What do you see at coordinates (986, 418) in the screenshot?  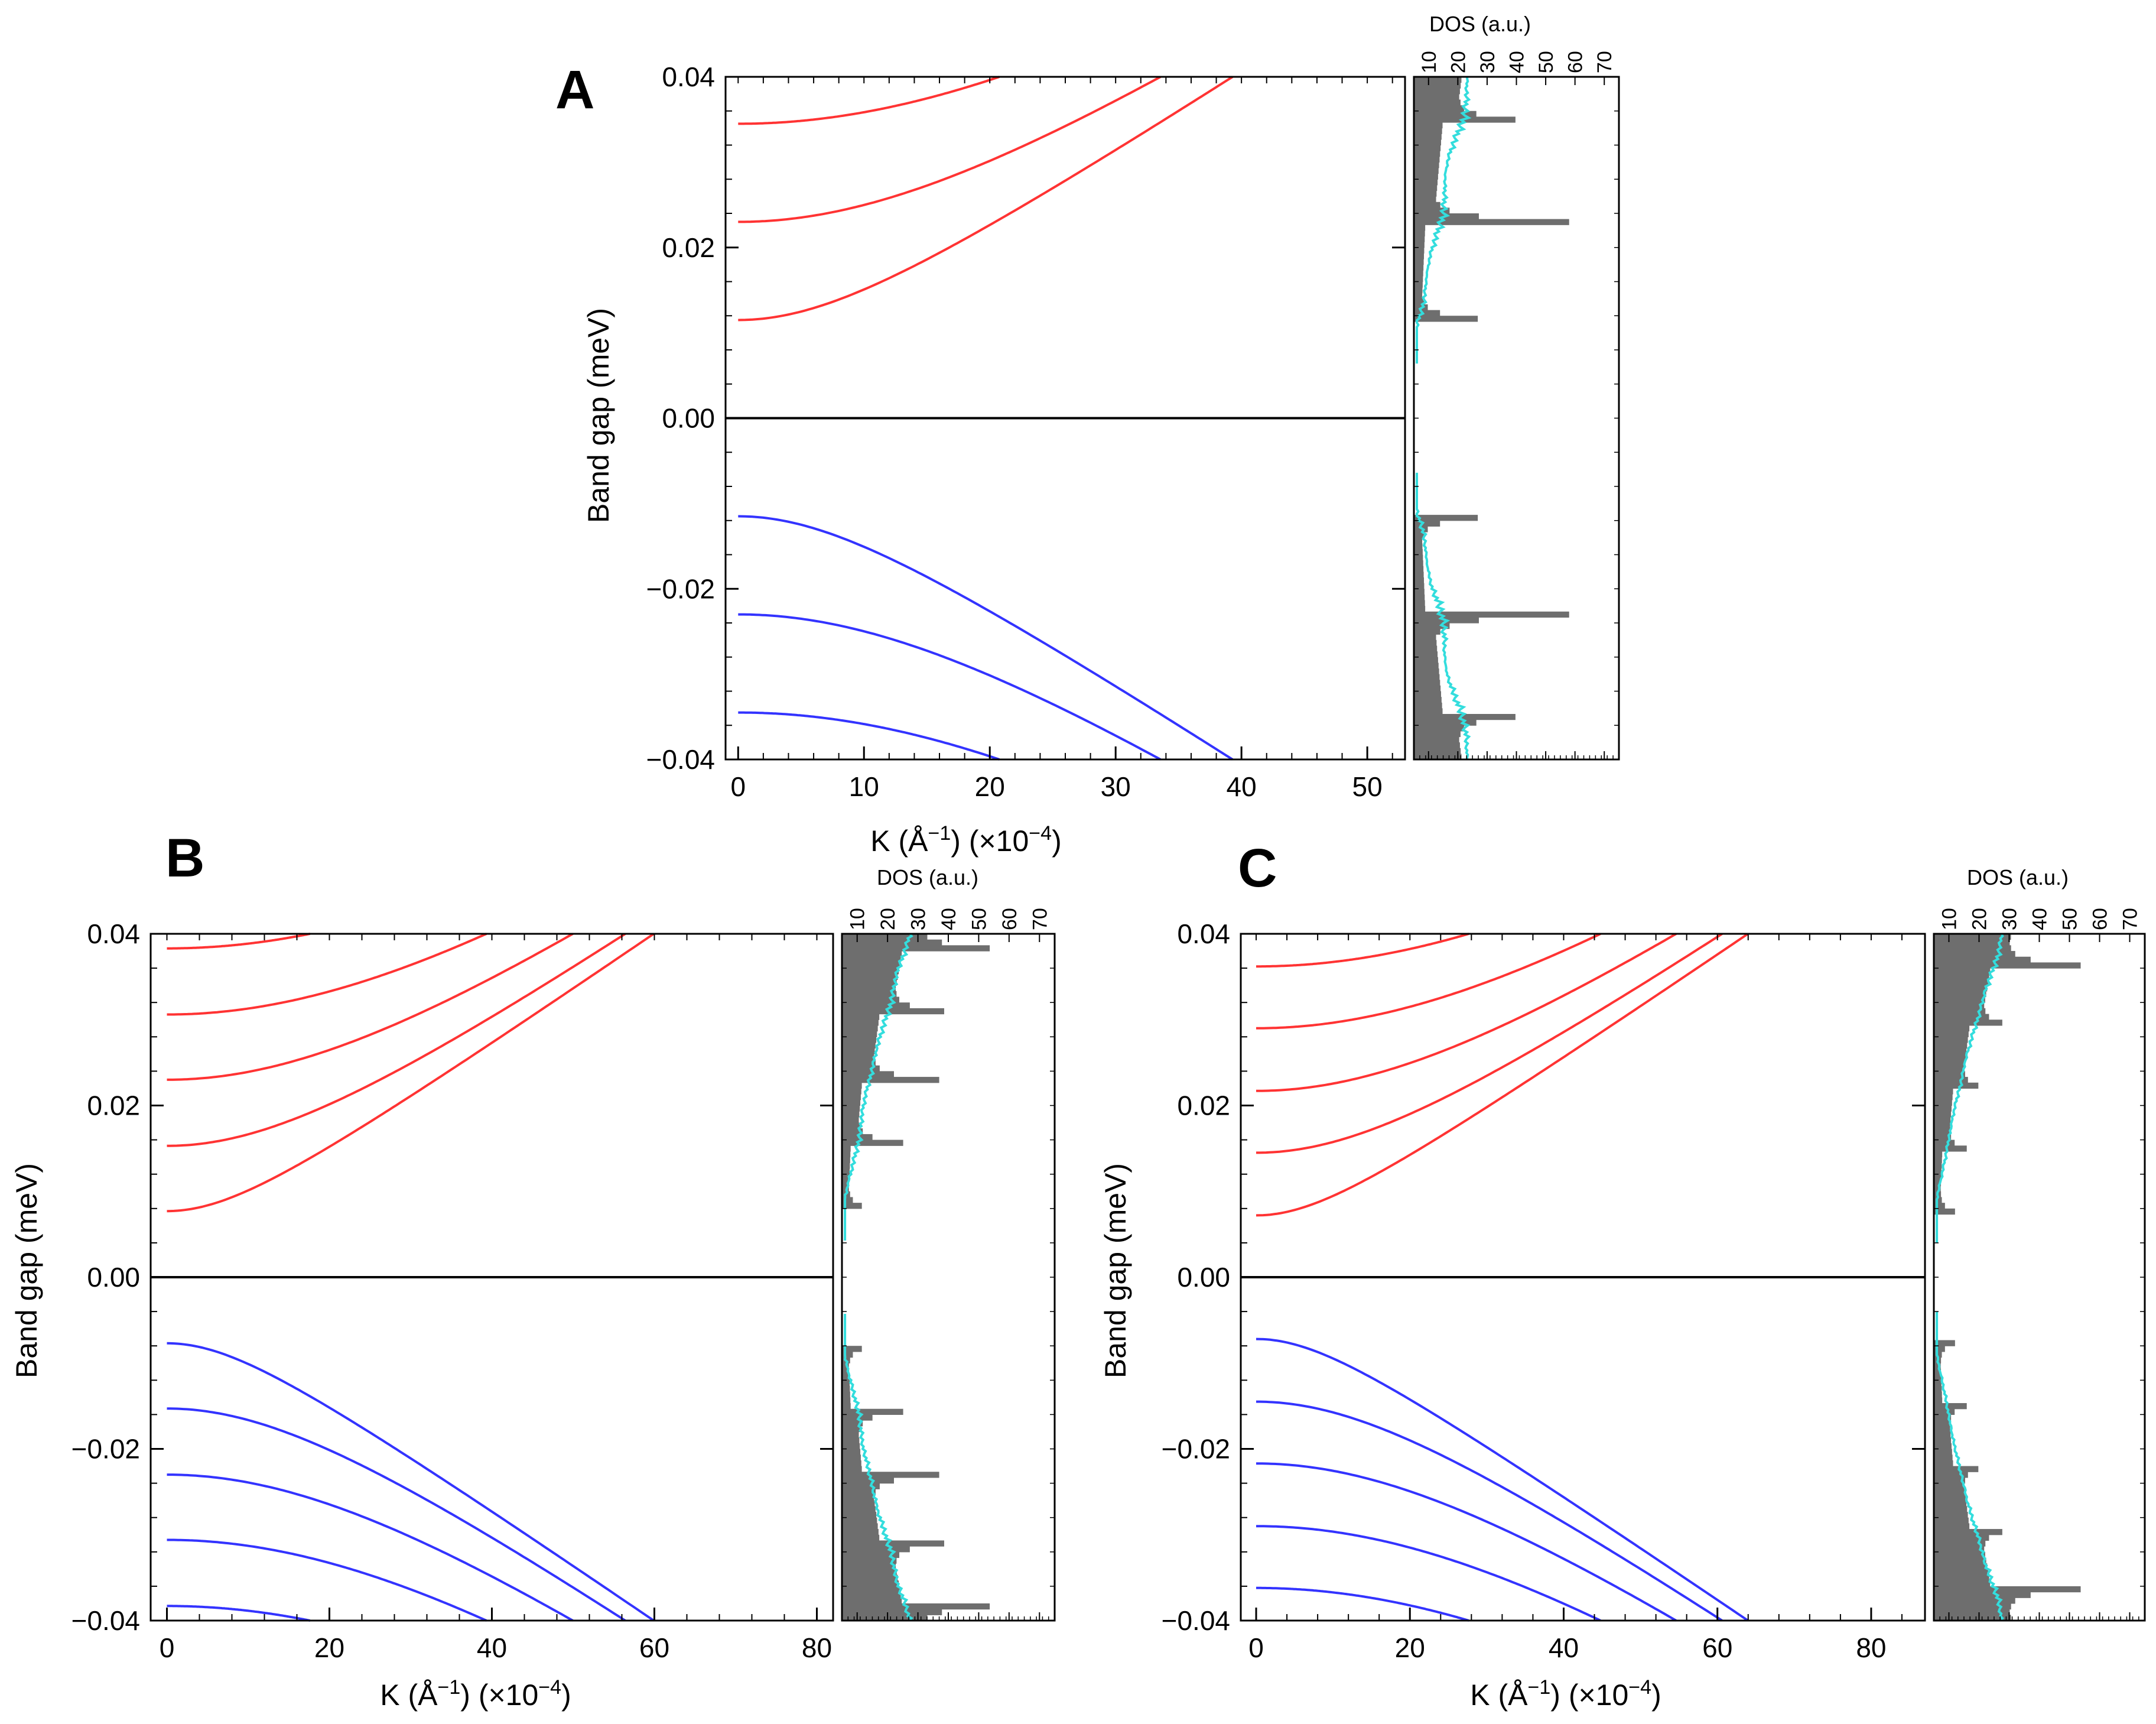 I see `panel-a-band-curves` at bounding box center [986, 418].